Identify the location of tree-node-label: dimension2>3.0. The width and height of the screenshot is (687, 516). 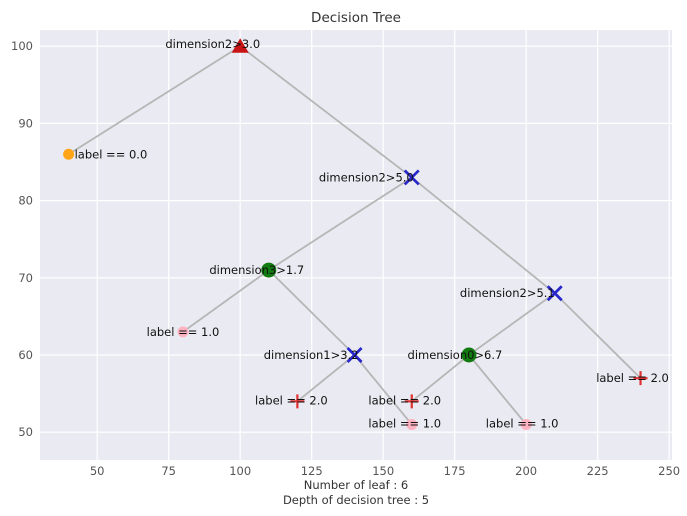
(212, 44).